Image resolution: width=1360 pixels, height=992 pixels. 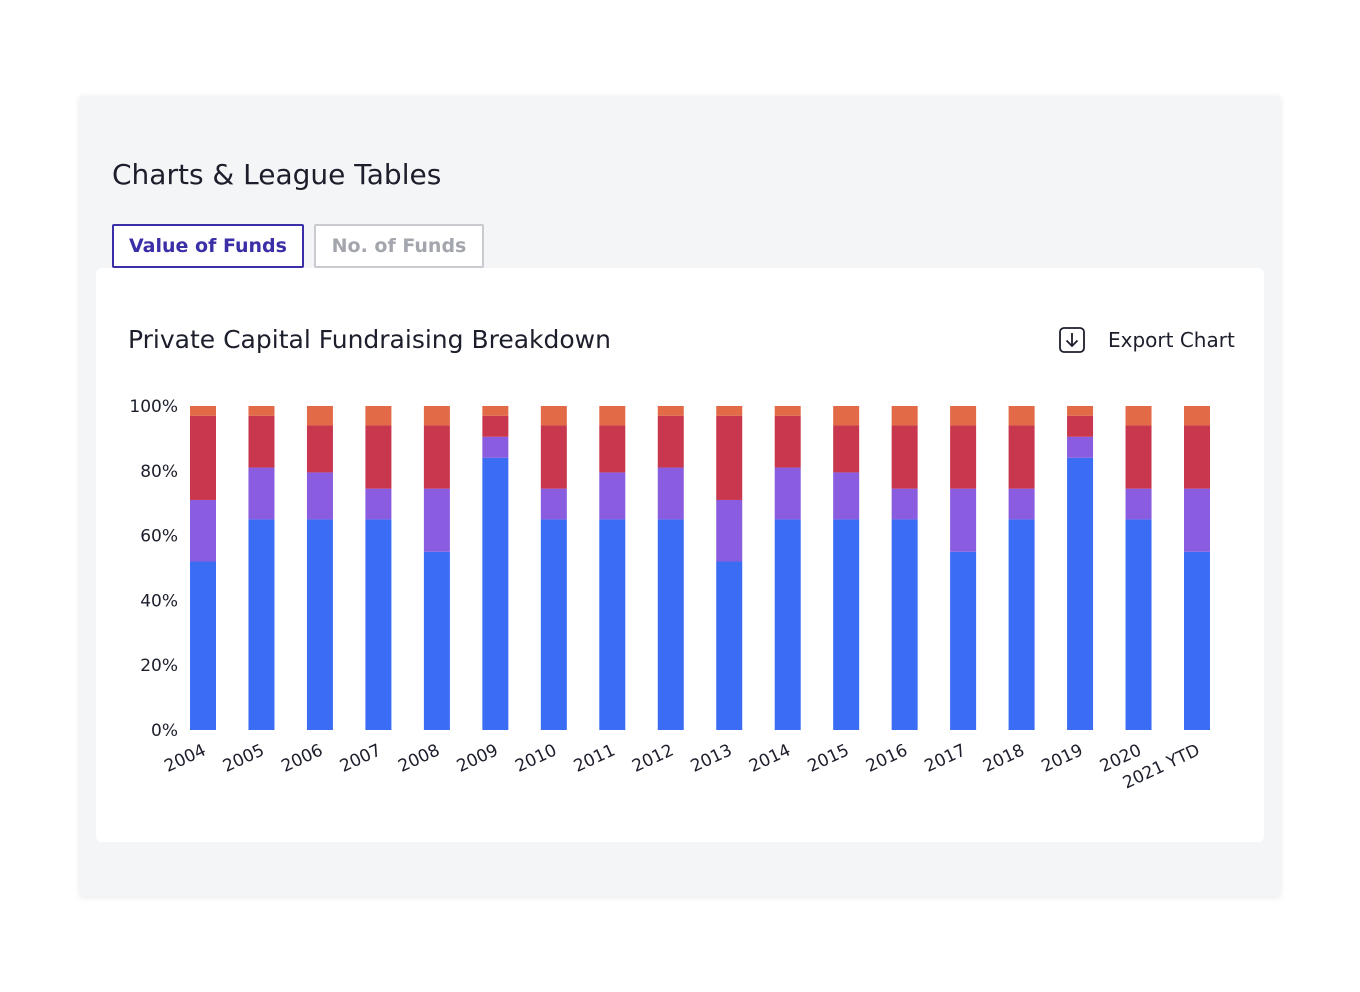 I want to click on x-tick-label: 2014, so click(x=770, y=758).